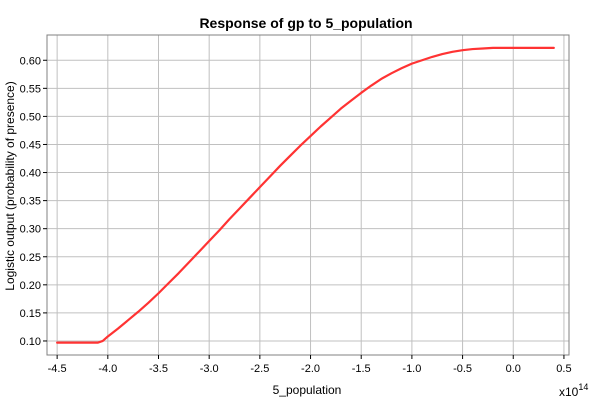 The image size is (600, 400). I want to click on x-tick-label: -4.5, so click(57, 369).